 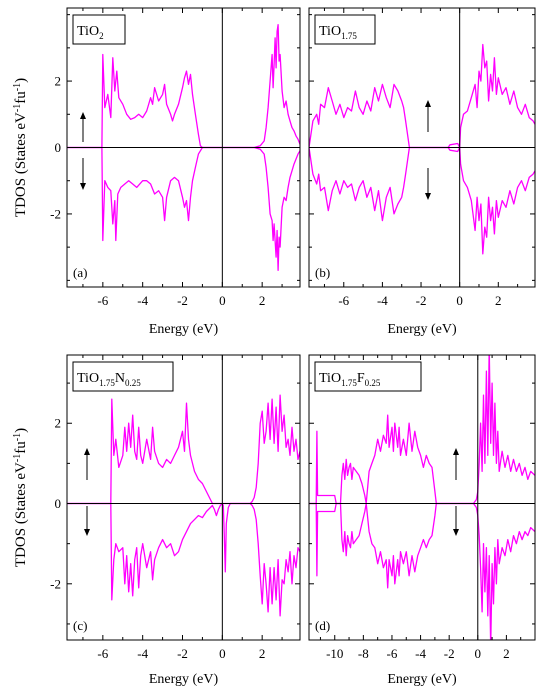 What do you see at coordinates (90, 32) in the screenshot?
I see `panel-title: TiO2` at bounding box center [90, 32].